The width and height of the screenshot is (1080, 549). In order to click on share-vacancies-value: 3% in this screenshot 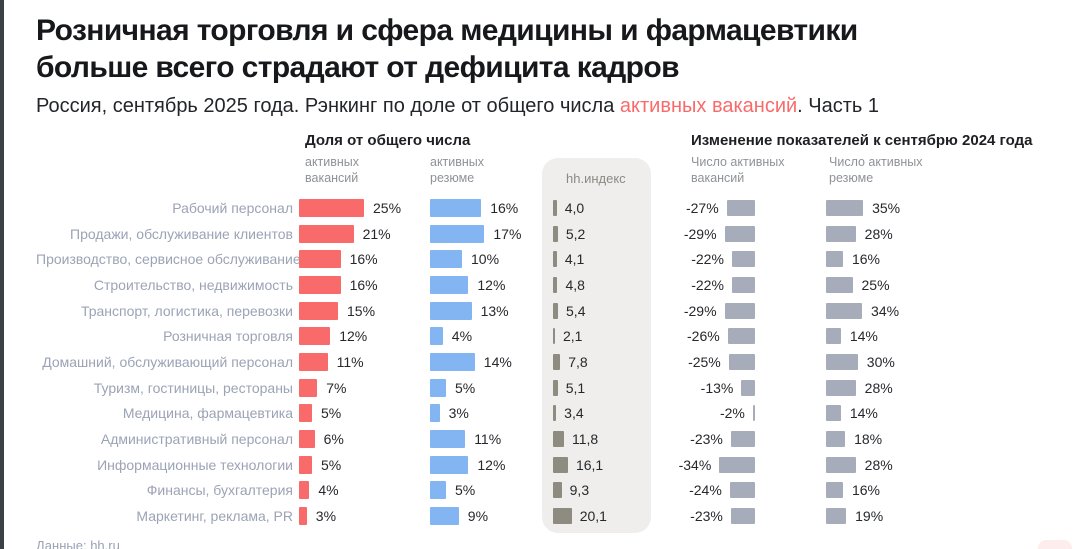, I will do `click(326, 515)`.